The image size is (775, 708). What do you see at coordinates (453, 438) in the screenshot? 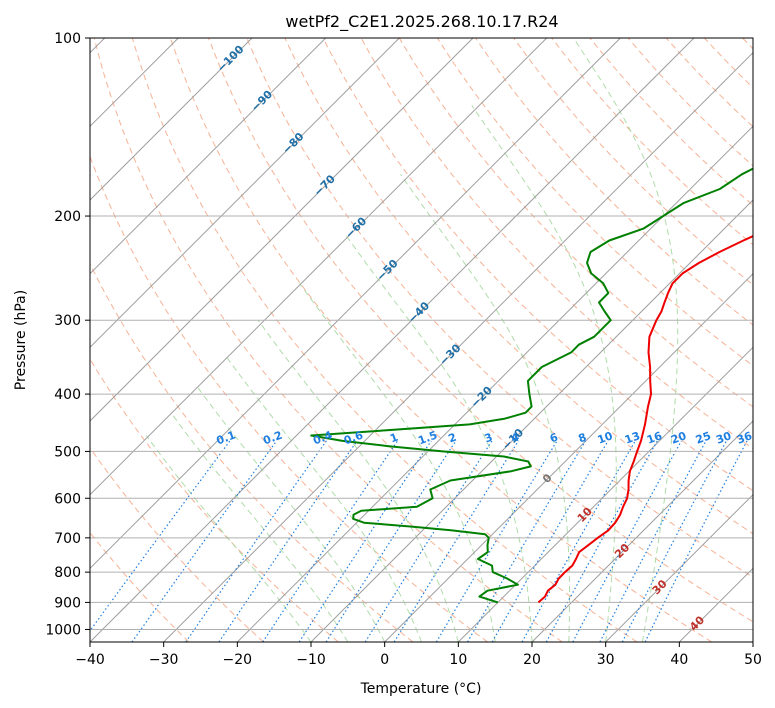
I see `mixing-ratio-label: 2` at bounding box center [453, 438].